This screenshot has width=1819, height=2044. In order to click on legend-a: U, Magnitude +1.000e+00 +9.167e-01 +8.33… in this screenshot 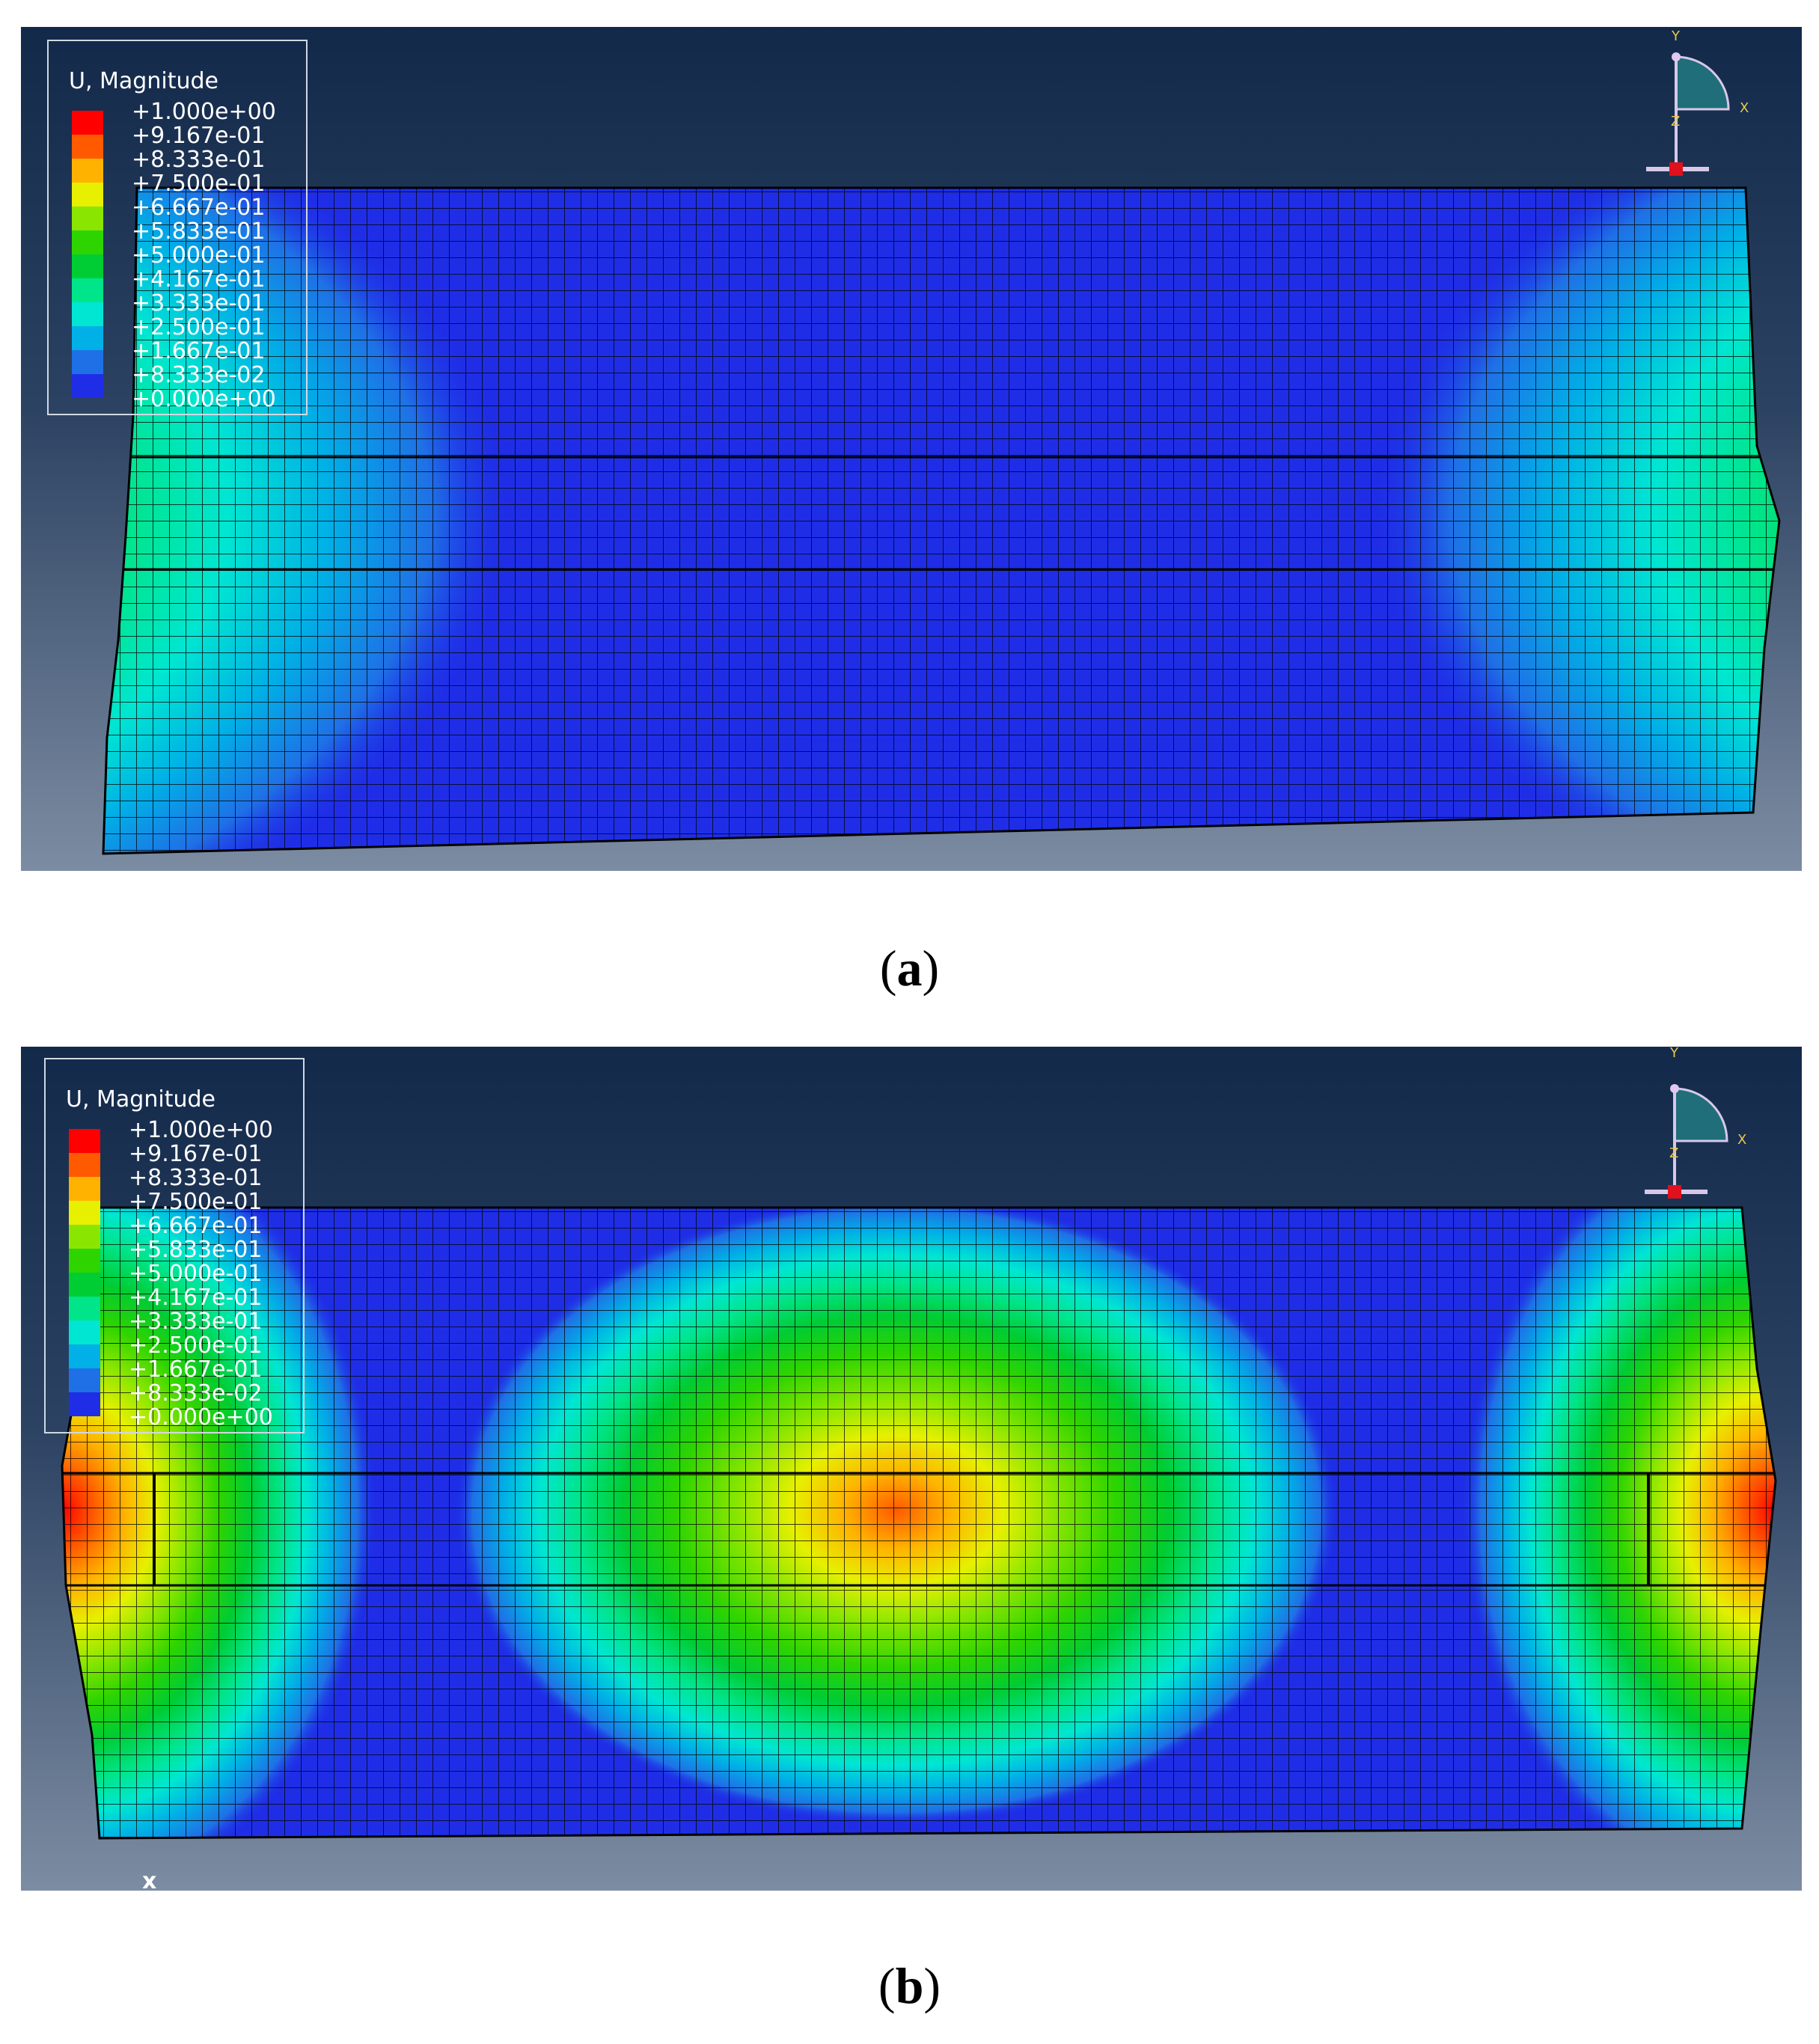, I will do `click(177, 227)`.